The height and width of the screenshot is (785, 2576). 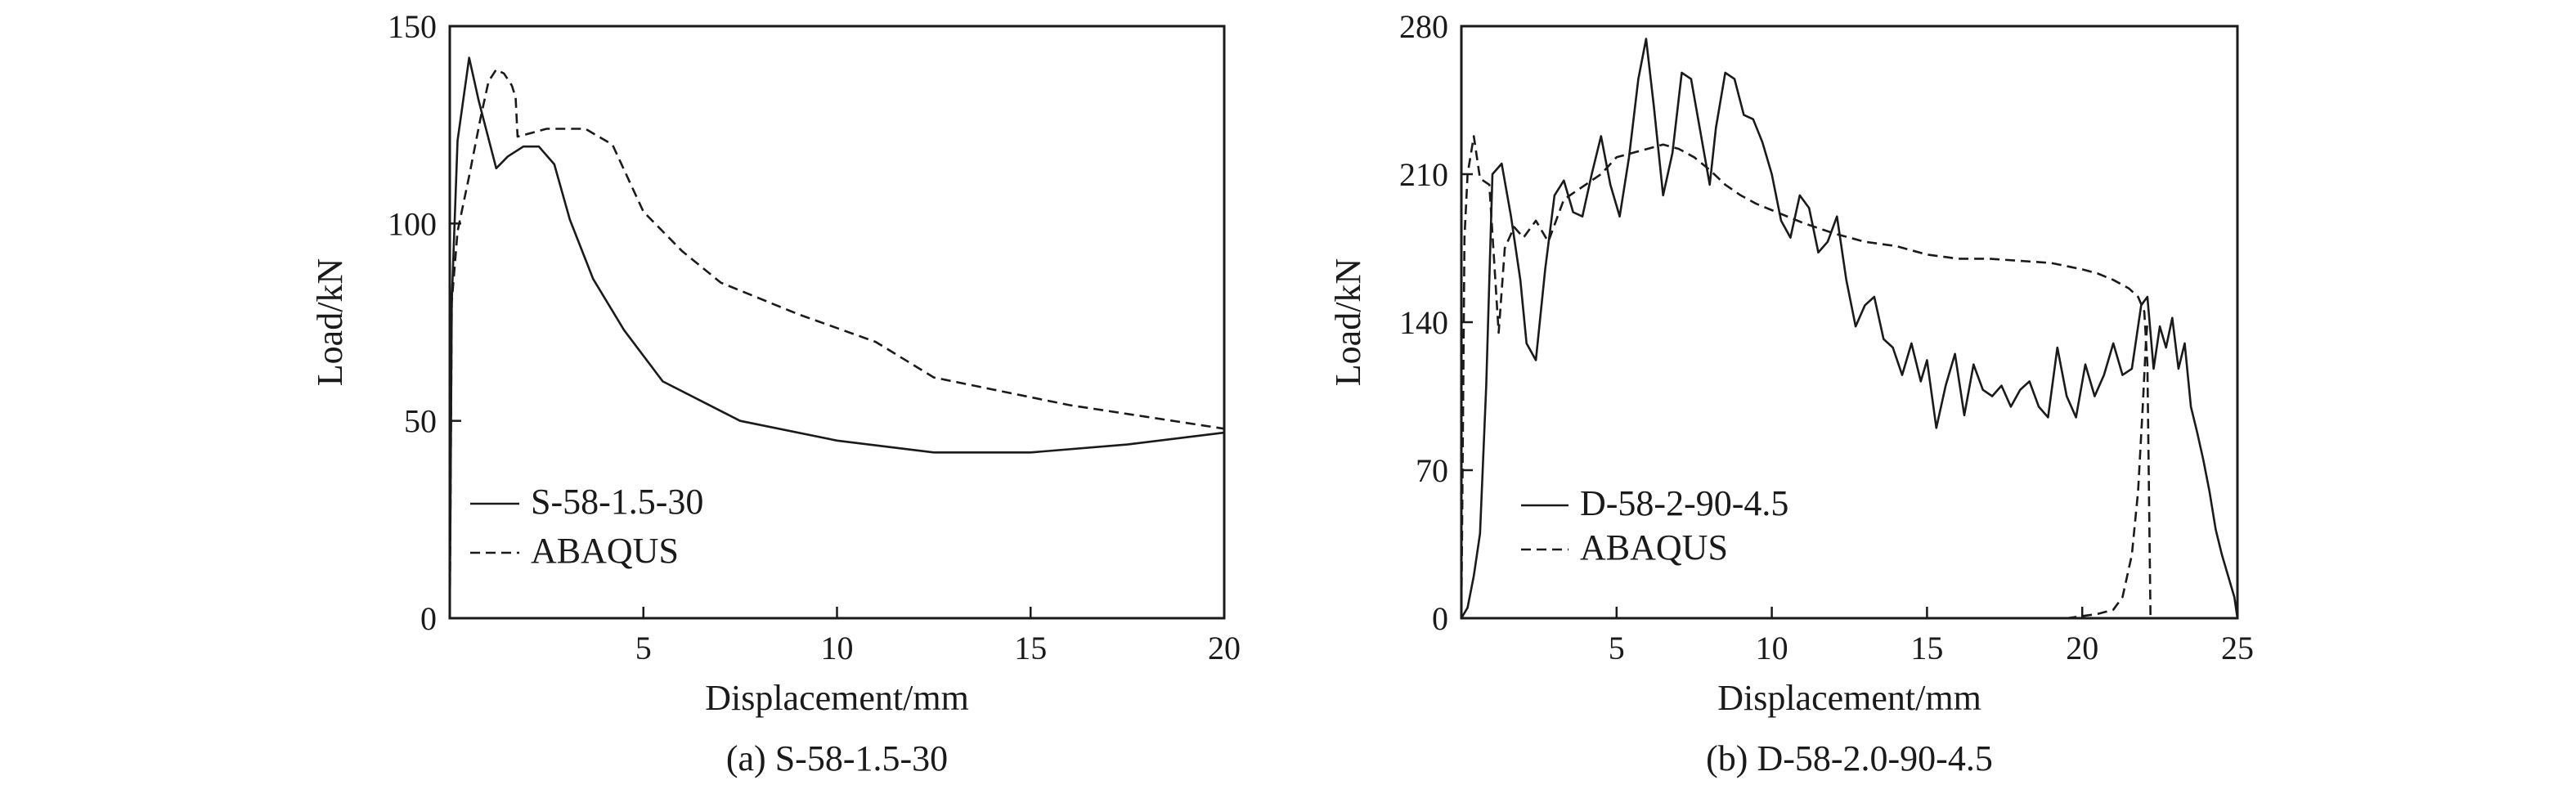 I want to click on panel-caption: (a) S-58-1.5-30, so click(x=837, y=758).